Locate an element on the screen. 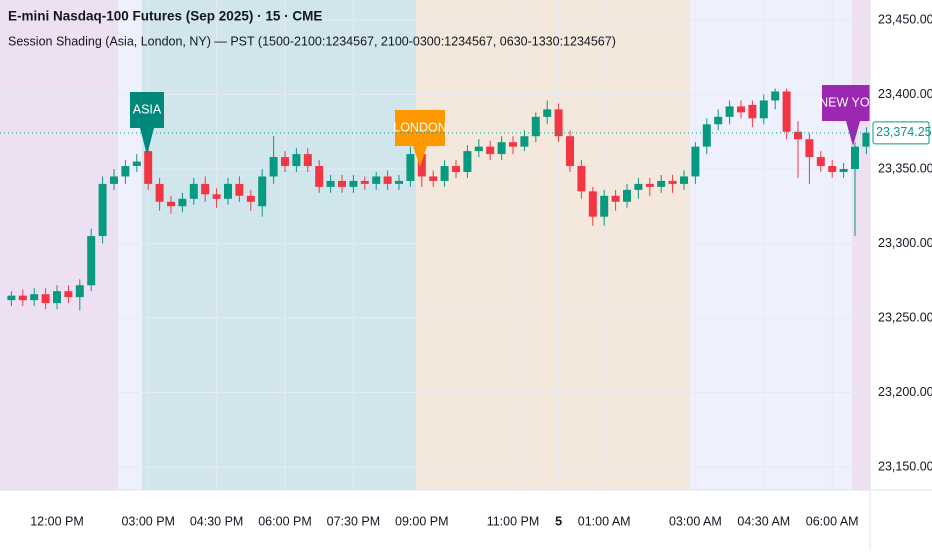 This screenshot has width=932, height=555. y-tick-label: 23,450.00 is located at coordinates (905, 19).